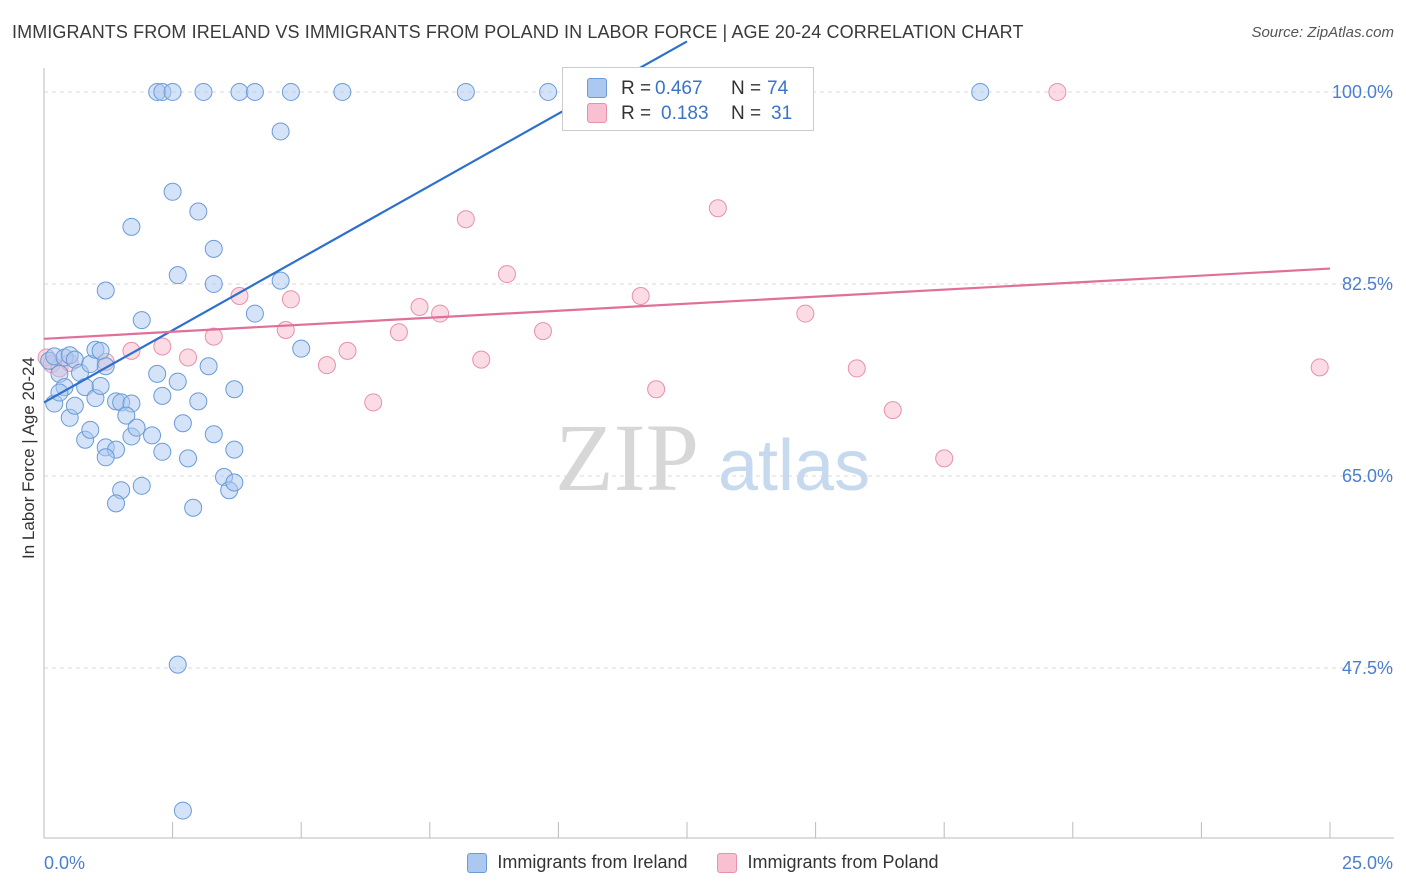 The width and height of the screenshot is (1406, 892). Describe the element at coordinates (1367, 476) in the screenshot. I see `y-tick-label: 65.0%` at that location.